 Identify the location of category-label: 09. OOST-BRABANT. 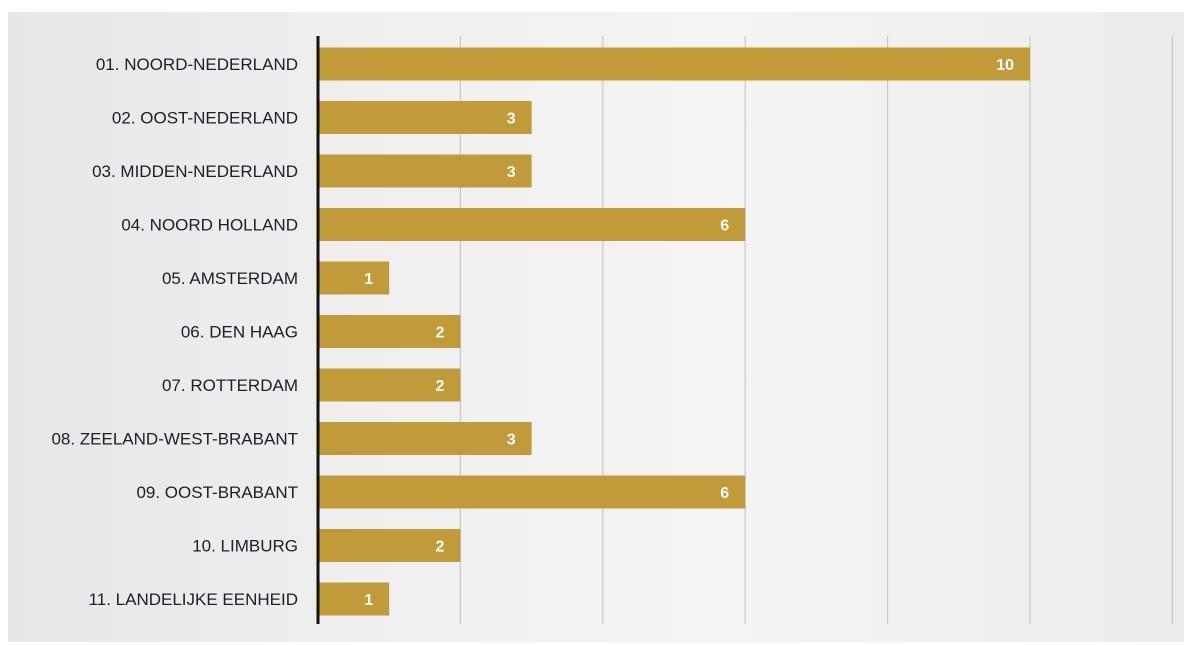
(217, 492).